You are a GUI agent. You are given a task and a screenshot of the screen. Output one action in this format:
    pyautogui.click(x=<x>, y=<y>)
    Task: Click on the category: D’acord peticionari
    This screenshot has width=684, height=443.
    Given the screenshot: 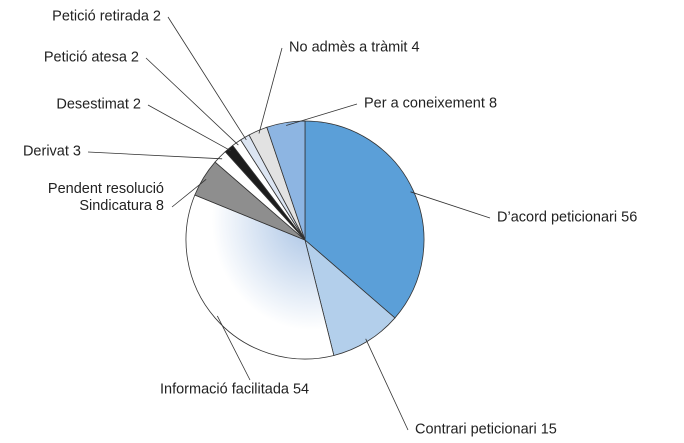 What is the action you would take?
    pyautogui.click(x=557, y=217)
    